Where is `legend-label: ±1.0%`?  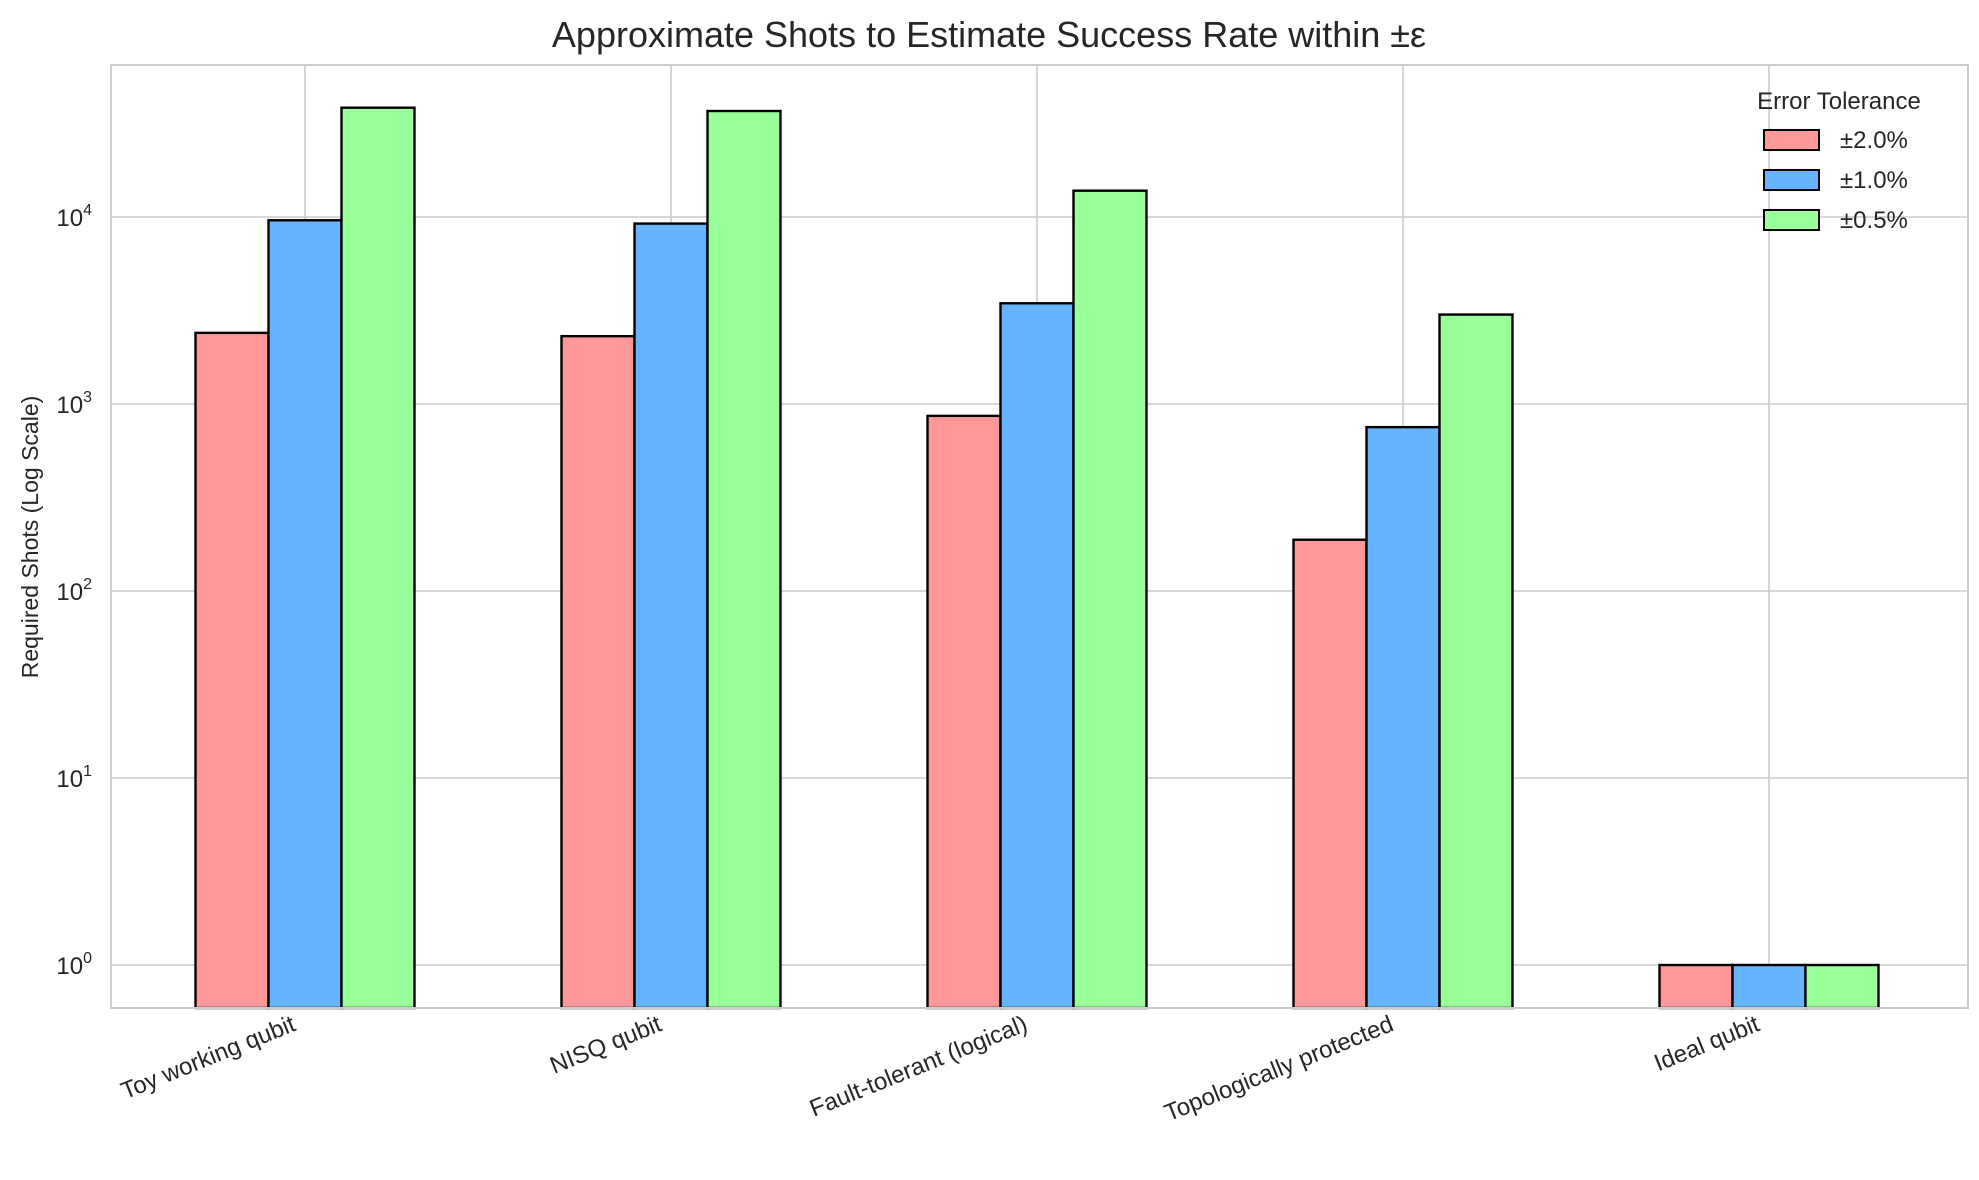
legend-label: ±1.0% is located at coordinates (1874, 180).